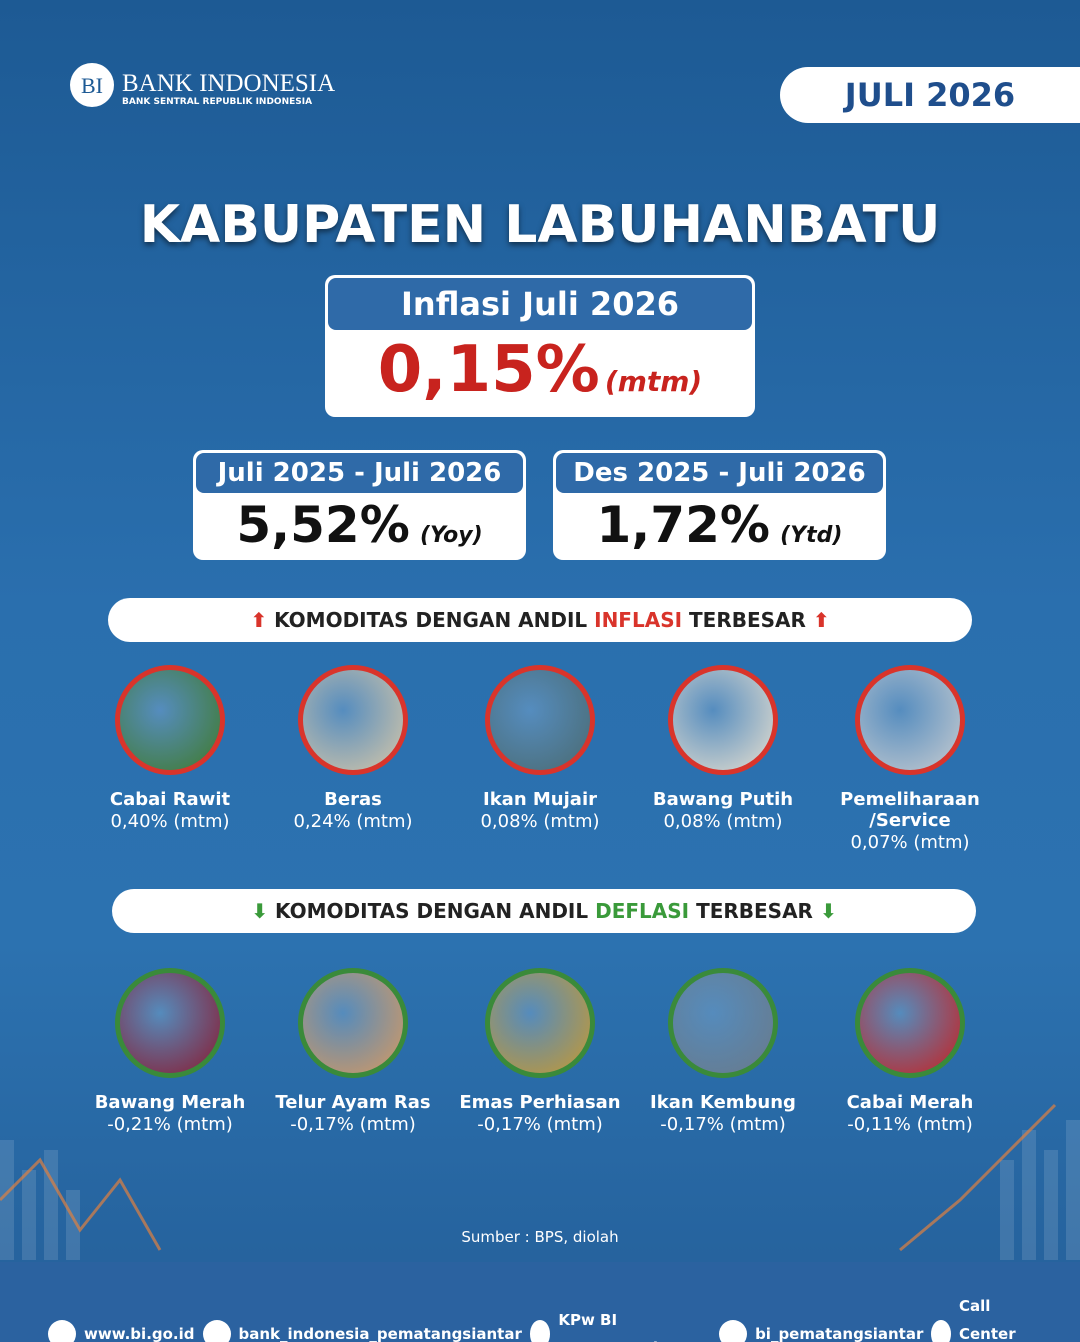 The width and height of the screenshot is (1080, 1342). I want to click on commodity-name: Ikan Mujair, so click(540, 799).